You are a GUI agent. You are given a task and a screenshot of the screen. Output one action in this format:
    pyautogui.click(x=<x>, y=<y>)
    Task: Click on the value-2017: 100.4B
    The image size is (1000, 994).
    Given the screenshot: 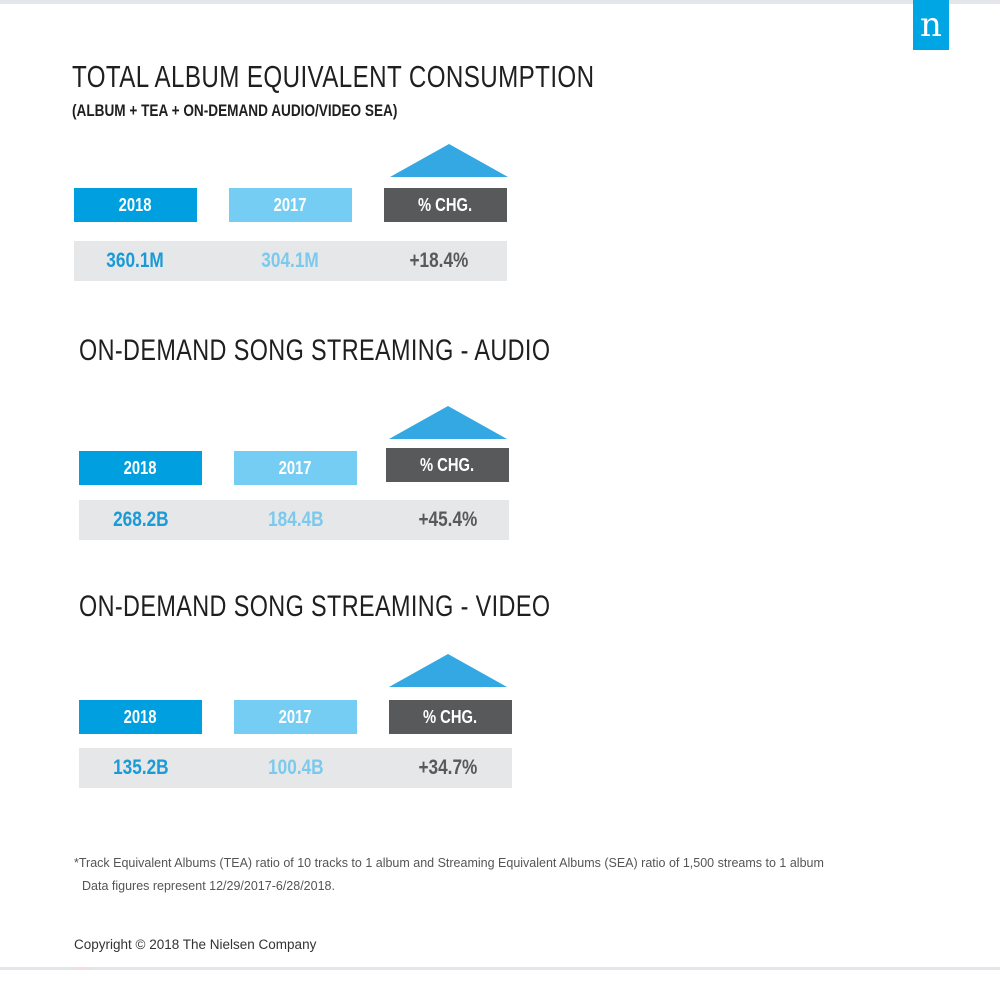 What is the action you would take?
    pyautogui.click(x=295, y=767)
    